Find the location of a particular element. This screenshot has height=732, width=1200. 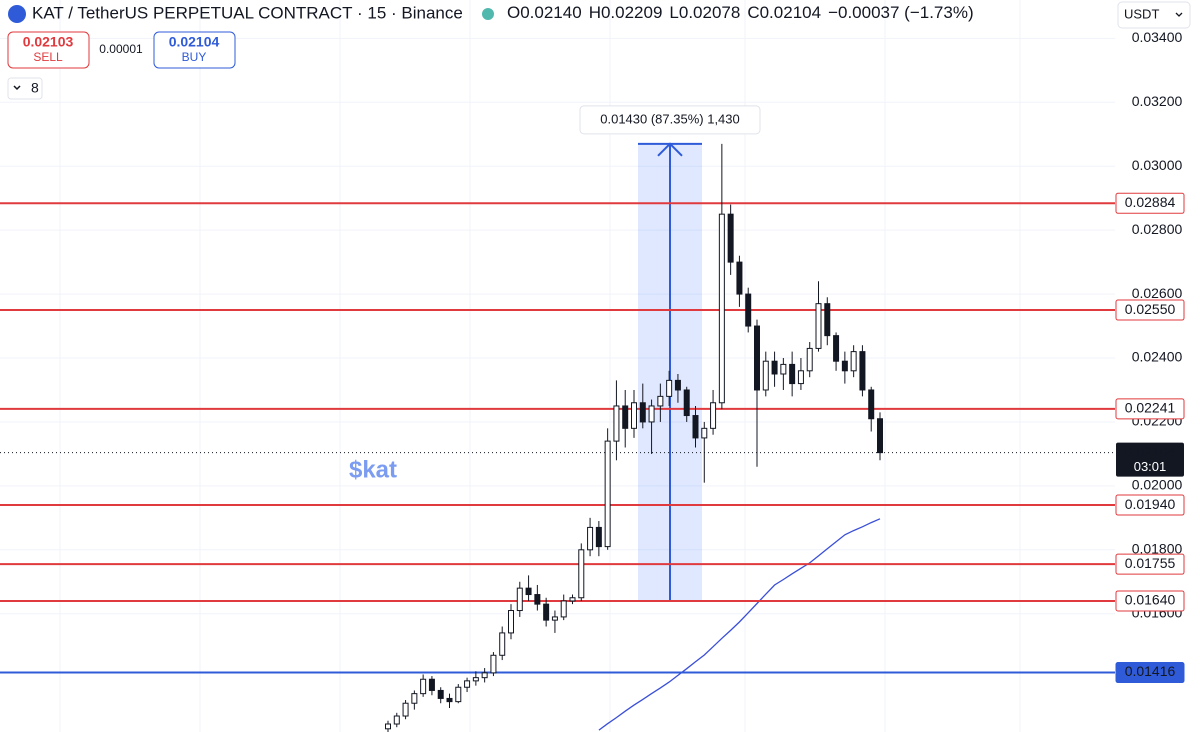

y-tick-label: 0.03400 is located at coordinates (1157, 37).